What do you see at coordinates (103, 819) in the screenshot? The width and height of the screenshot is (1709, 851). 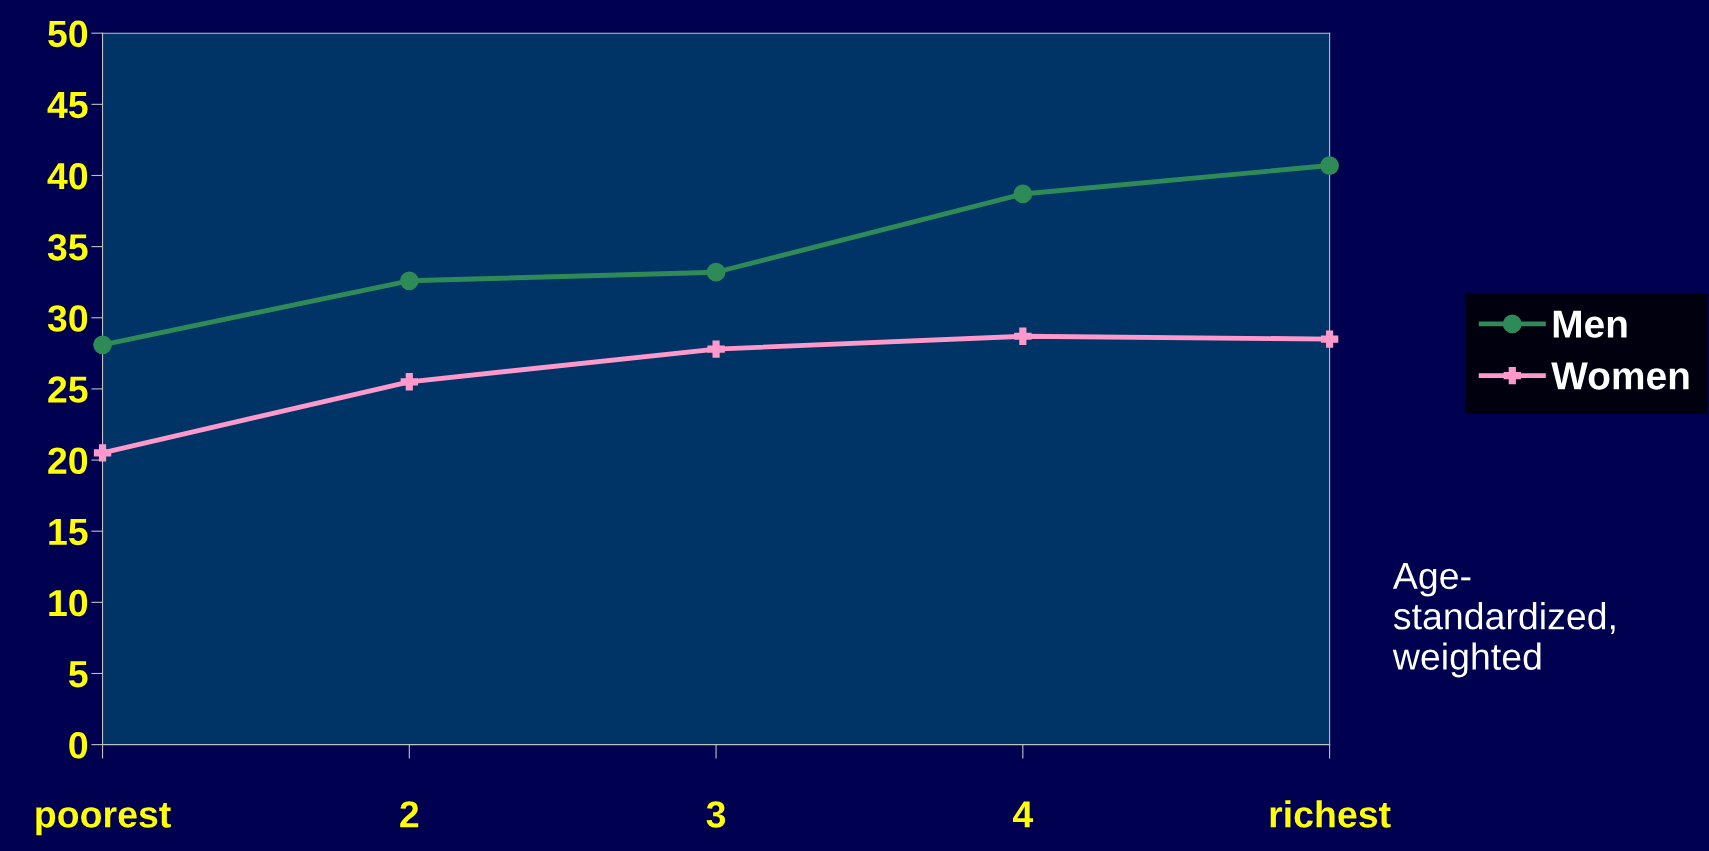 I see `x-tick-label: poorest` at bounding box center [103, 819].